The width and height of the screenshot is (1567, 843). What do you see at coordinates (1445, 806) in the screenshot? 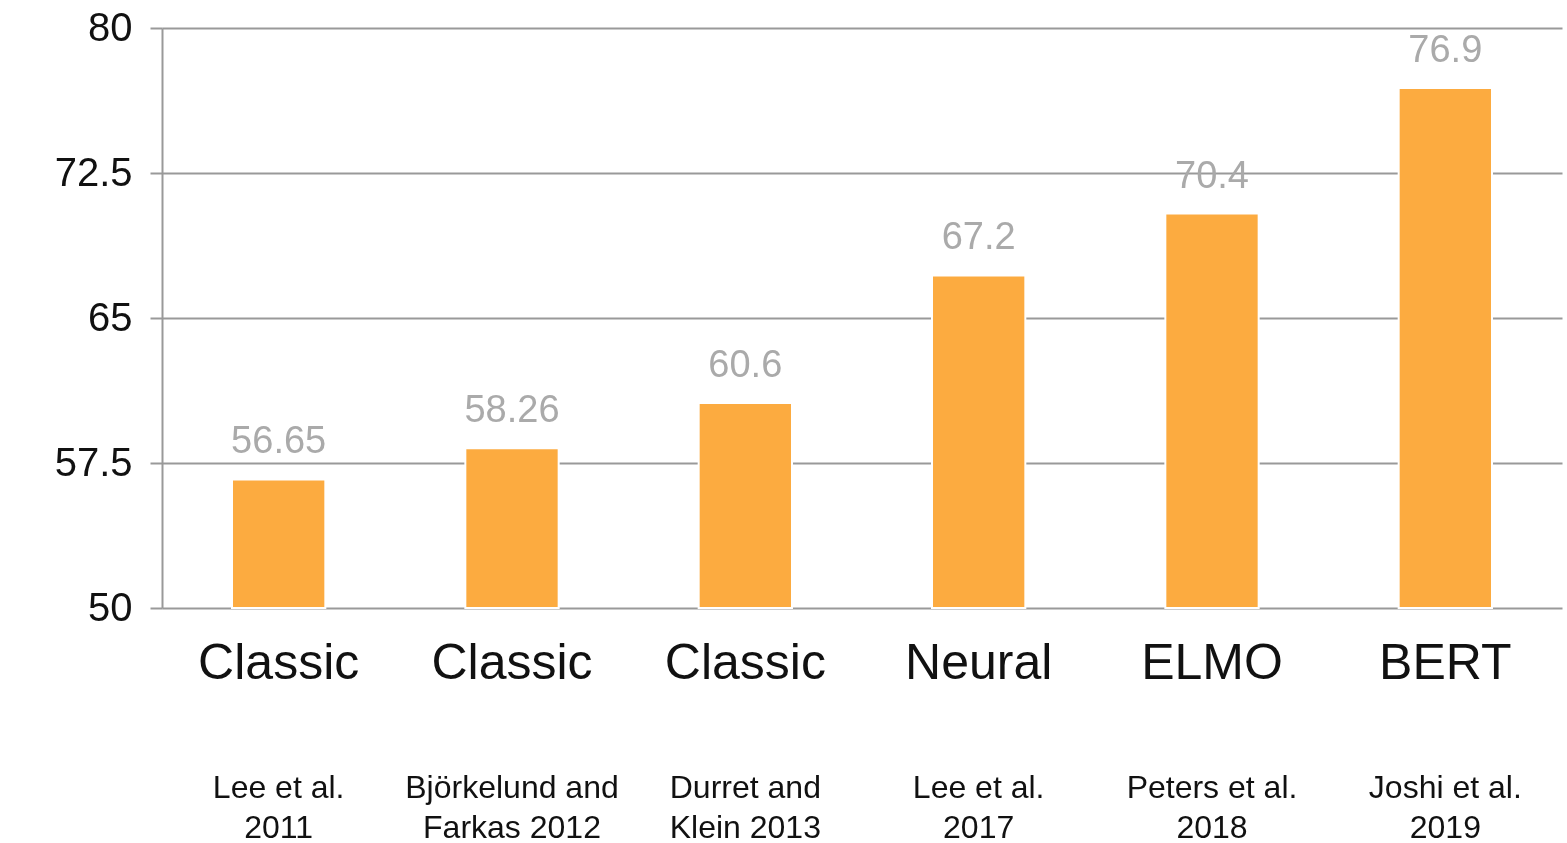
I see `text: Joshi et al. 2019` at bounding box center [1445, 806].